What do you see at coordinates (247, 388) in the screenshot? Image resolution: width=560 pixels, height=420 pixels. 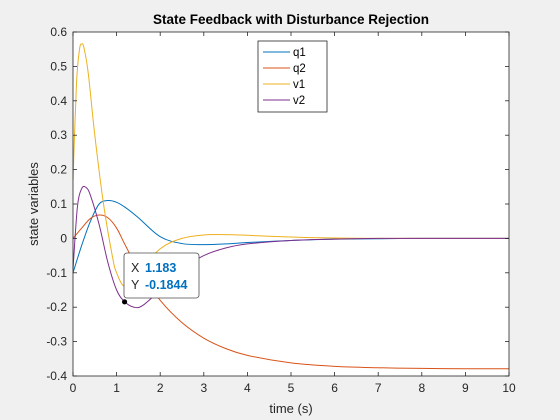 I see `x-tick-label: 4` at bounding box center [247, 388].